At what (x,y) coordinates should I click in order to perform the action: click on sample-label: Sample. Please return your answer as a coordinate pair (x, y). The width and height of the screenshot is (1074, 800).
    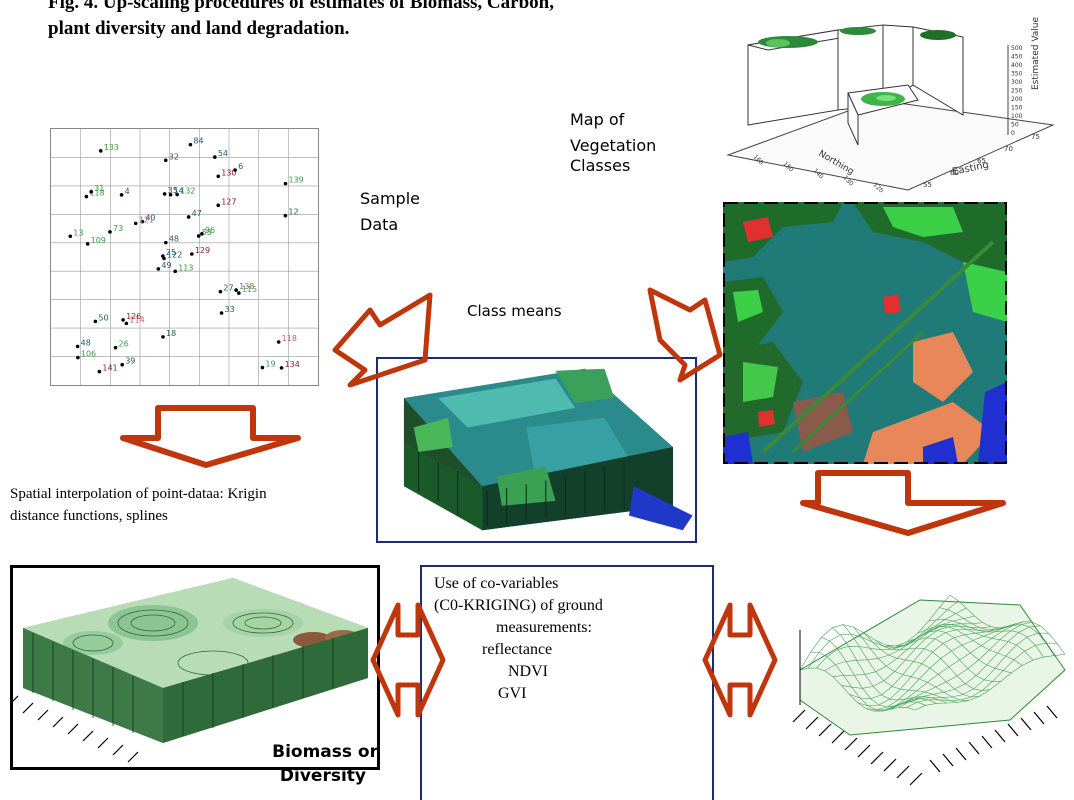
    Looking at the image, I should click on (390, 198).